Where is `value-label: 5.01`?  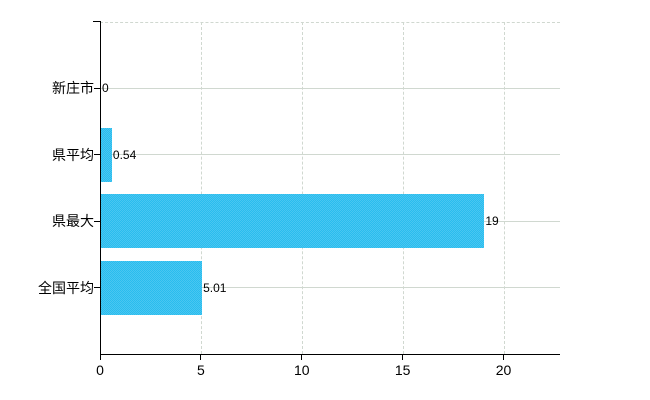
value-label: 5.01 is located at coordinates (215, 287).